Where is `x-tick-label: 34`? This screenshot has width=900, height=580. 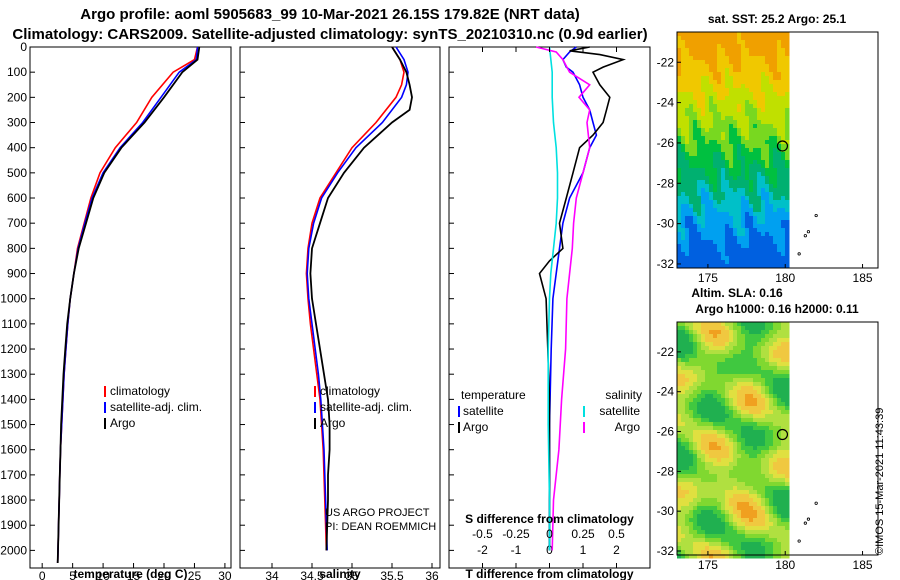
x-tick-label: 34 is located at coordinates (272, 574).